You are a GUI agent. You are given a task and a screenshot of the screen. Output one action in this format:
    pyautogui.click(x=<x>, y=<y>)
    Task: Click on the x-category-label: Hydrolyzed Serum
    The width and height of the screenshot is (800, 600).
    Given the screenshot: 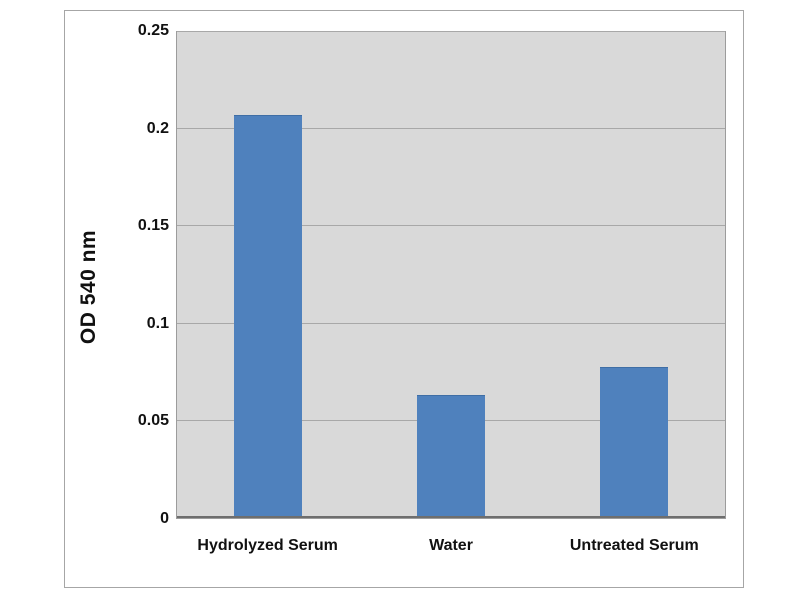 What is the action you would take?
    pyautogui.click(x=267, y=545)
    